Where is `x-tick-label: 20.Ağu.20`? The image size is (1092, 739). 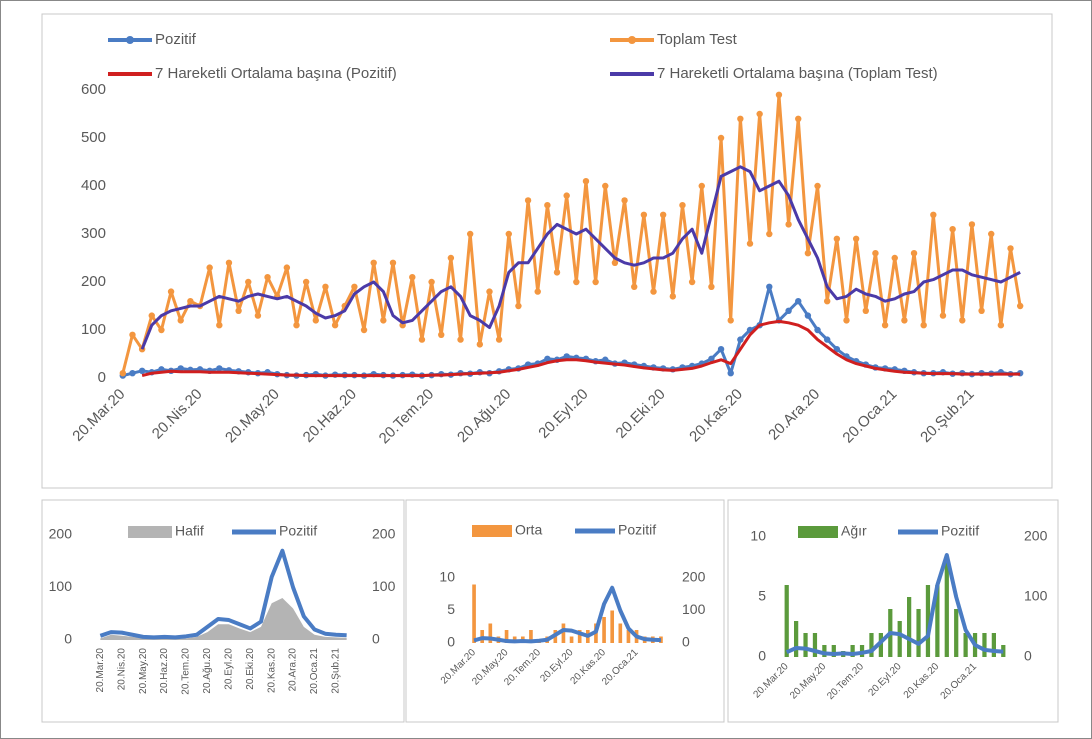 x-tick-label: 20.Ağu.20 is located at coordinates (207, 671).